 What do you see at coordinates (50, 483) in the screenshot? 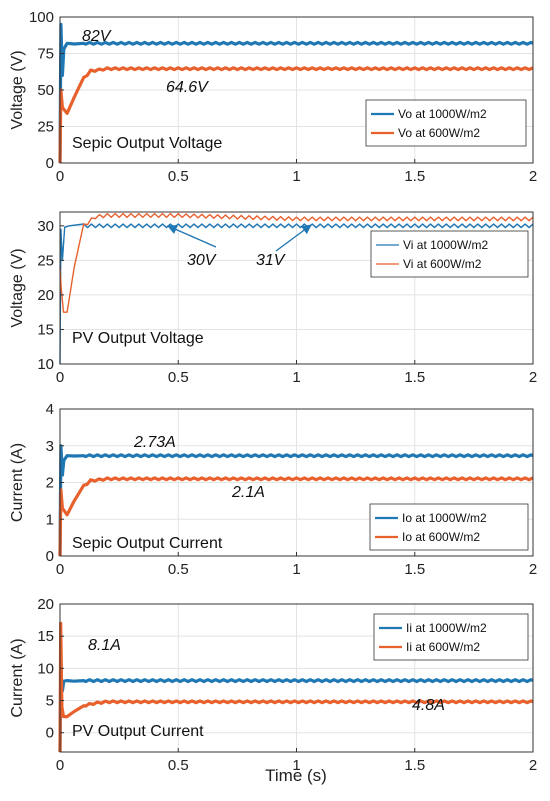
I see `y-tick-label: 2` at bounding box center [50, 483].